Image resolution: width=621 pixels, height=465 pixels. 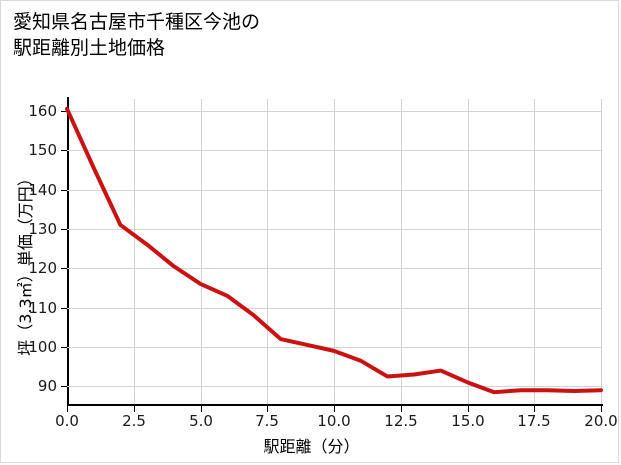 What do you see at coordinates (68, 251) in the screenshot?
I see `y-axis-spine` at bounding box center [68, 251].